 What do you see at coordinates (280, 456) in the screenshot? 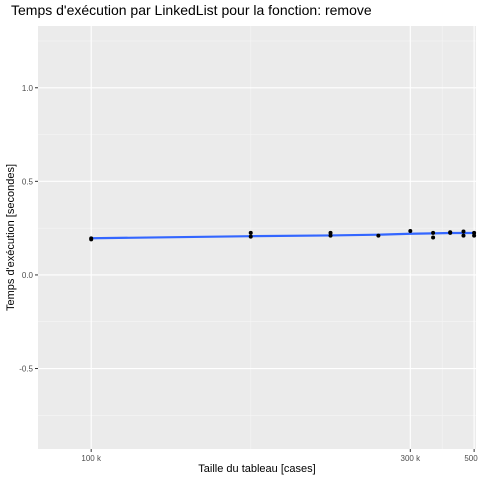
I see `x-axis: 100 k 300 k 500 k` at bounding box center [280, 456].